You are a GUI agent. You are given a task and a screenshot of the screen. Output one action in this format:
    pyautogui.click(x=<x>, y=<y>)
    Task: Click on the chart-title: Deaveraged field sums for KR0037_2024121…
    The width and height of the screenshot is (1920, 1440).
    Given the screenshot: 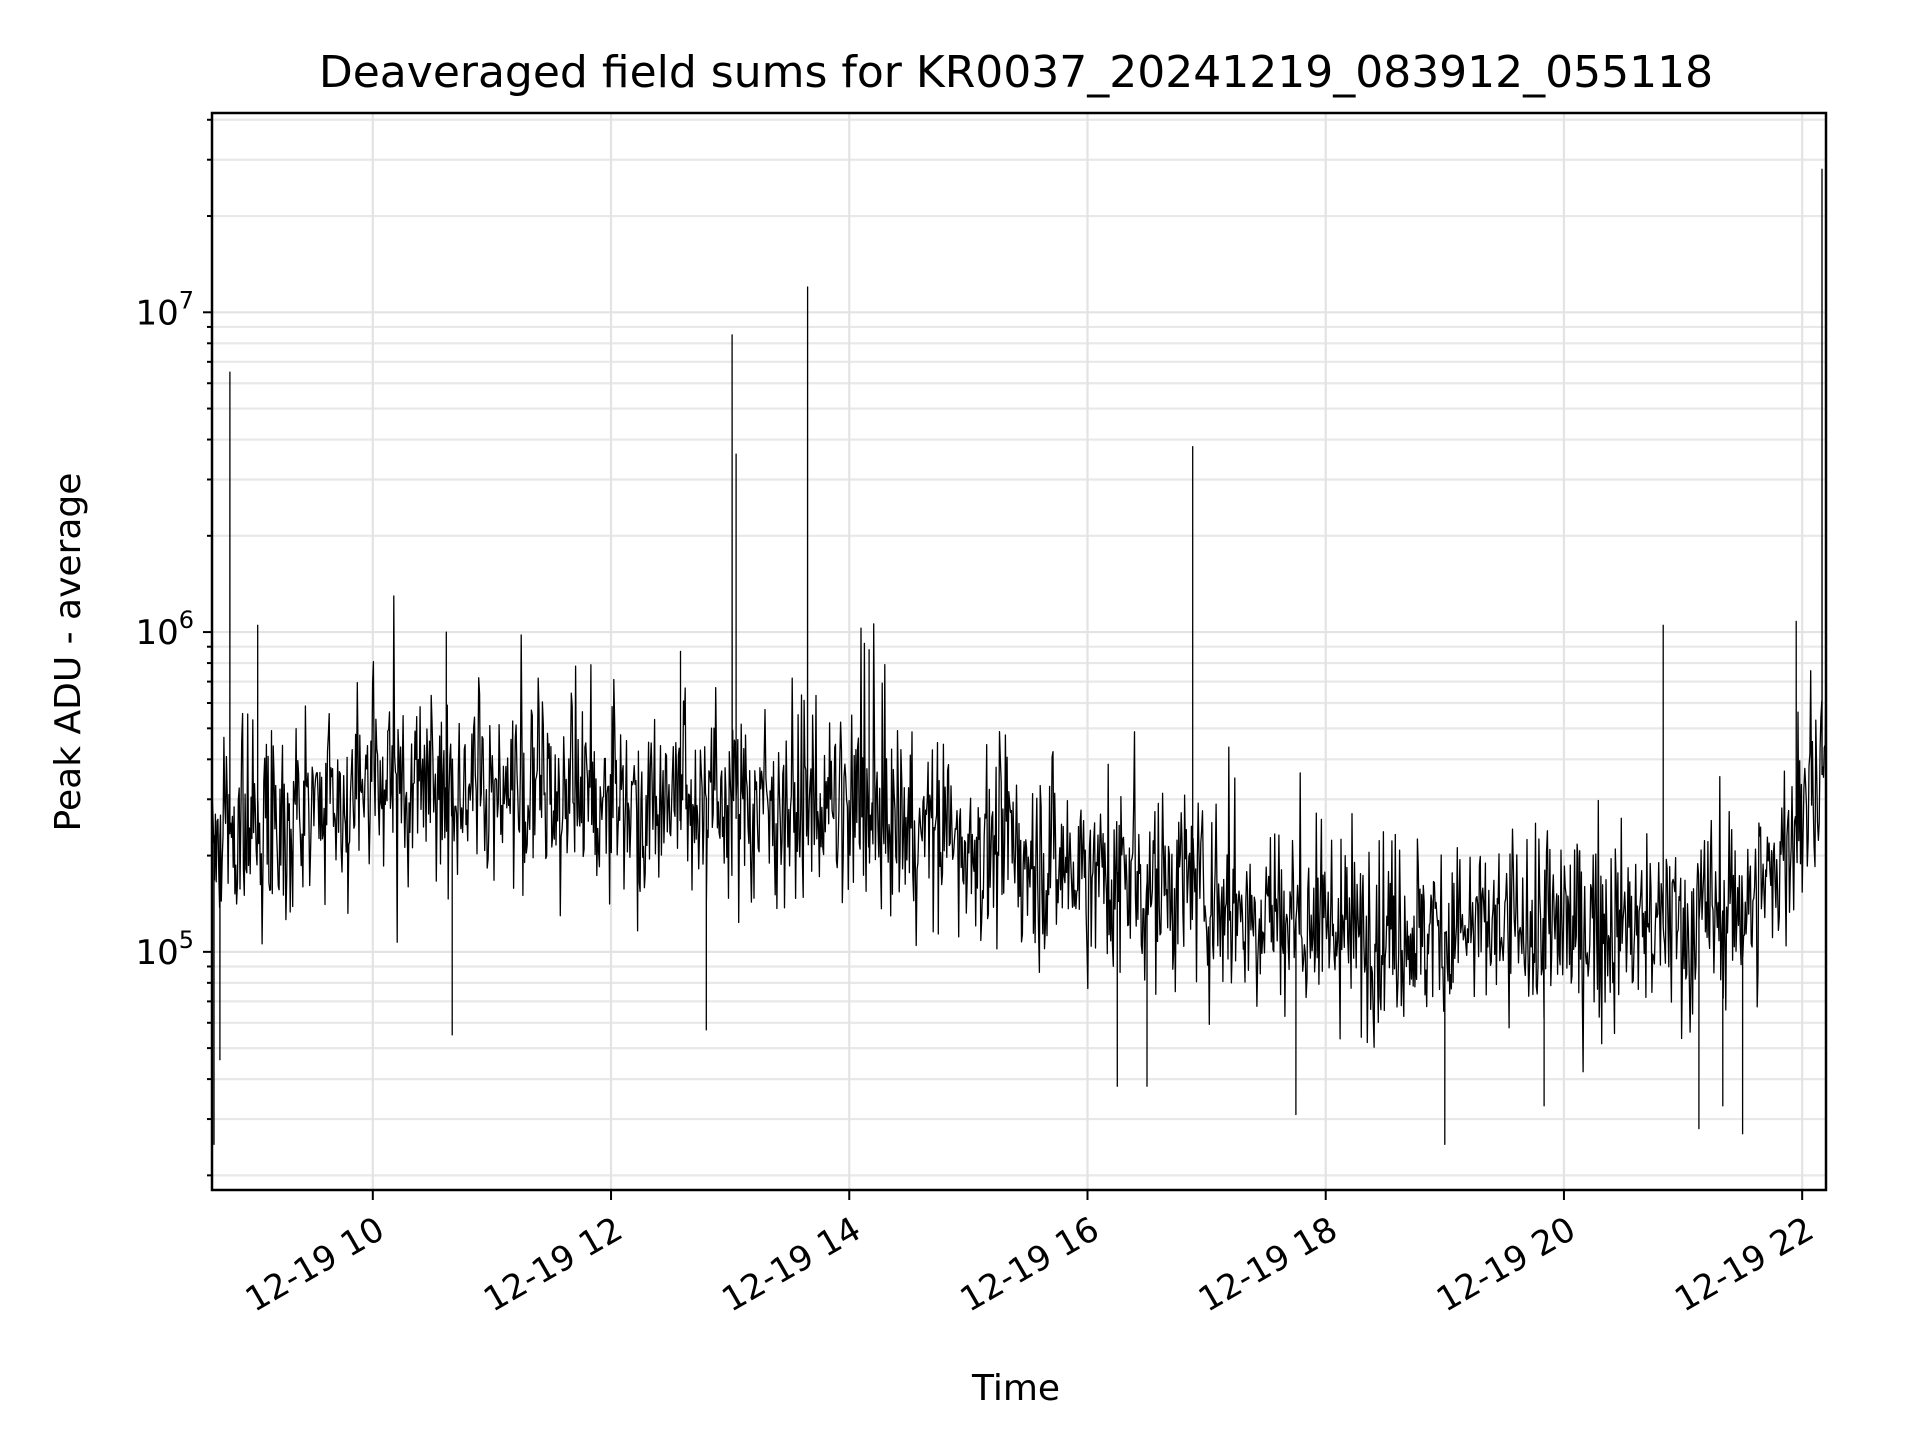 What is the action you would take?
    pyautogui.click(x=1016, y=72)
    